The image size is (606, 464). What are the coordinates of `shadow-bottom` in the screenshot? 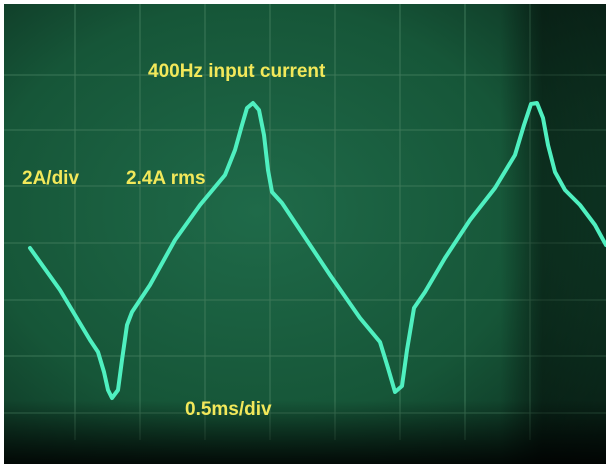 It's located at (305, 432).